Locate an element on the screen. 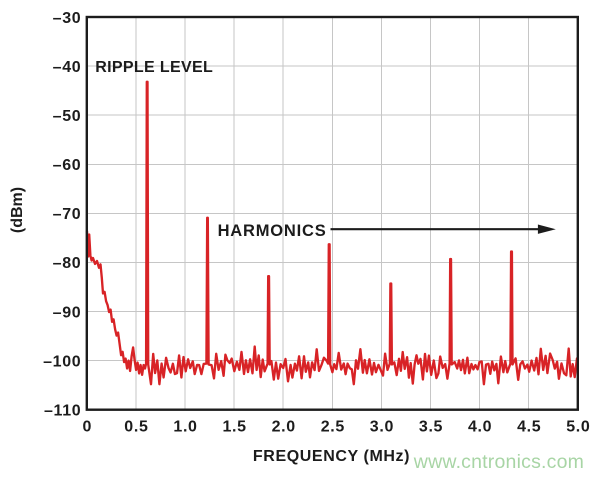 The width and height of the screenshot is (600, 483). svg-text: –50 is located at coordinates (67, 116).